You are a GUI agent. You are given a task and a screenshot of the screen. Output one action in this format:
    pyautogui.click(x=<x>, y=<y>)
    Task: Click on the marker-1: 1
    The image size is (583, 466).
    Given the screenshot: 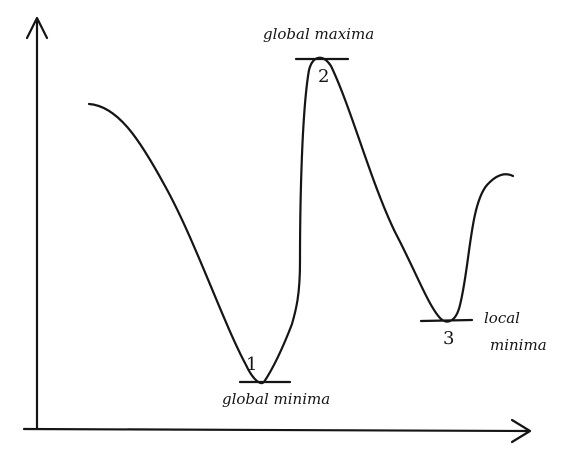 What is the action you would take?
    pyautogui.click(x=251, y=364)
    